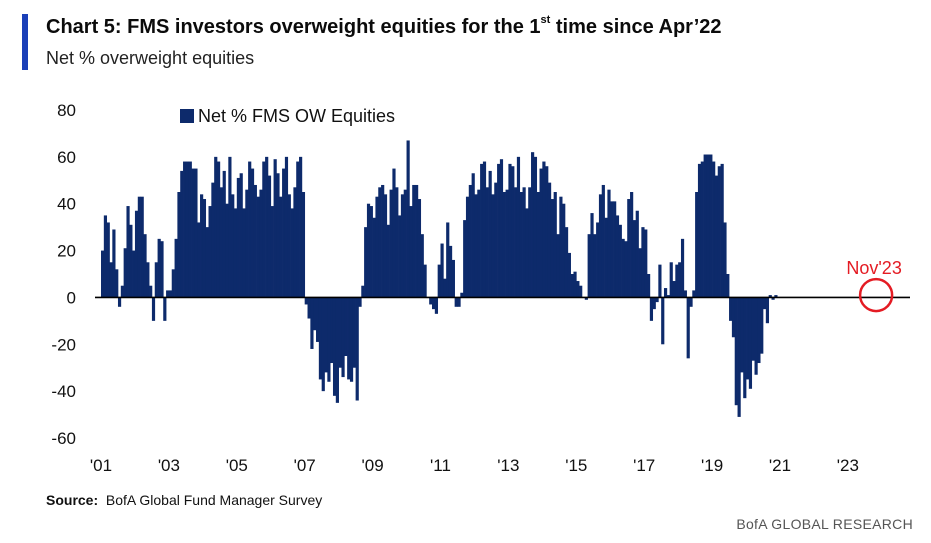  What do you see at coordinates (848, 465) in the screenshot?
I see `x-tick-label: '23` at bounding box center [848, 465].